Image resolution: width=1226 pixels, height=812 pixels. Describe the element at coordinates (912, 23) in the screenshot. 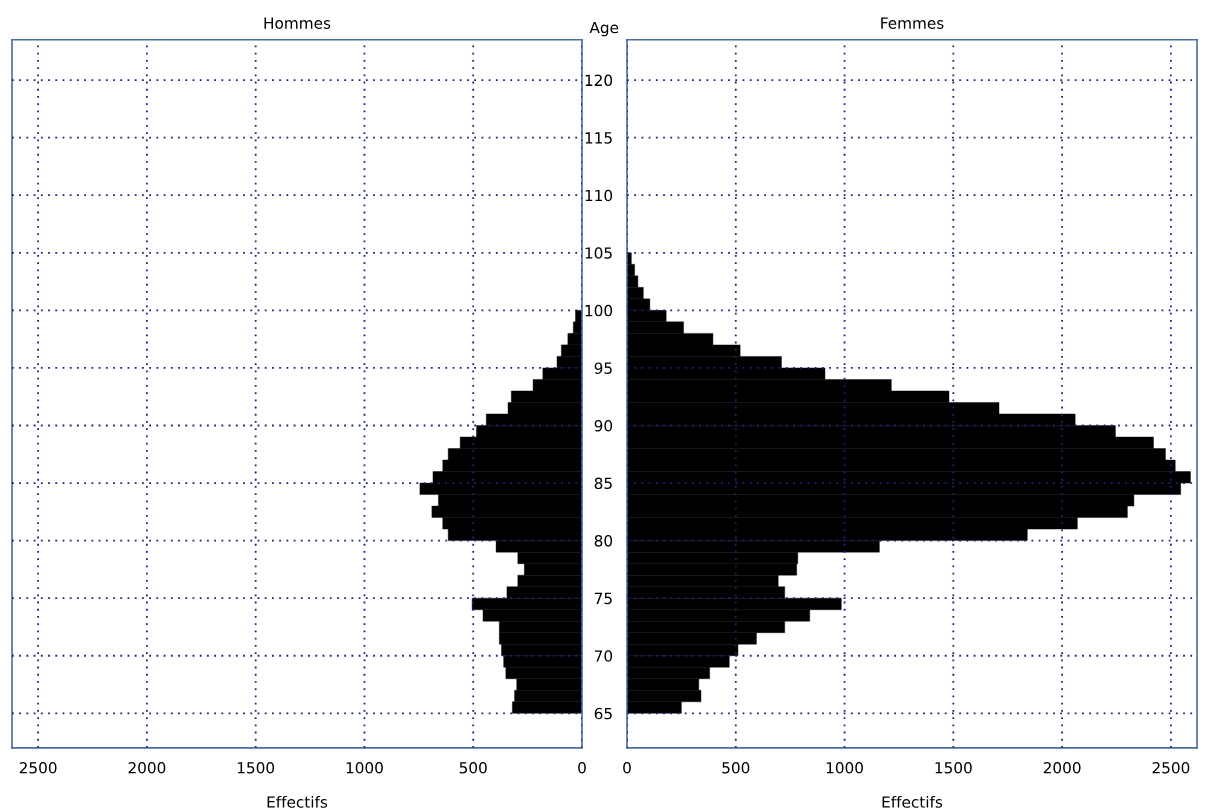

I see `chart-title: Femmes` at that location.